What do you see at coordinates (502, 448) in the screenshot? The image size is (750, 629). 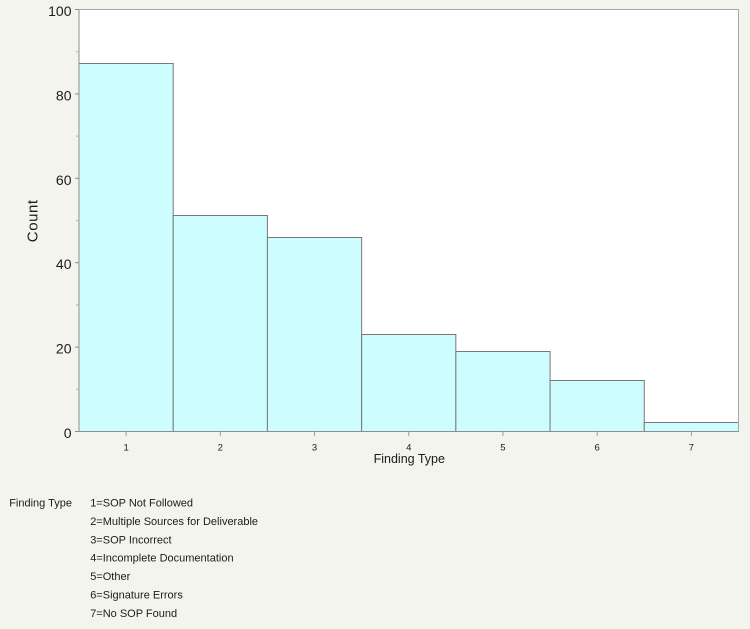 I see `svg-text: 5` at bounding box center [502, 448].